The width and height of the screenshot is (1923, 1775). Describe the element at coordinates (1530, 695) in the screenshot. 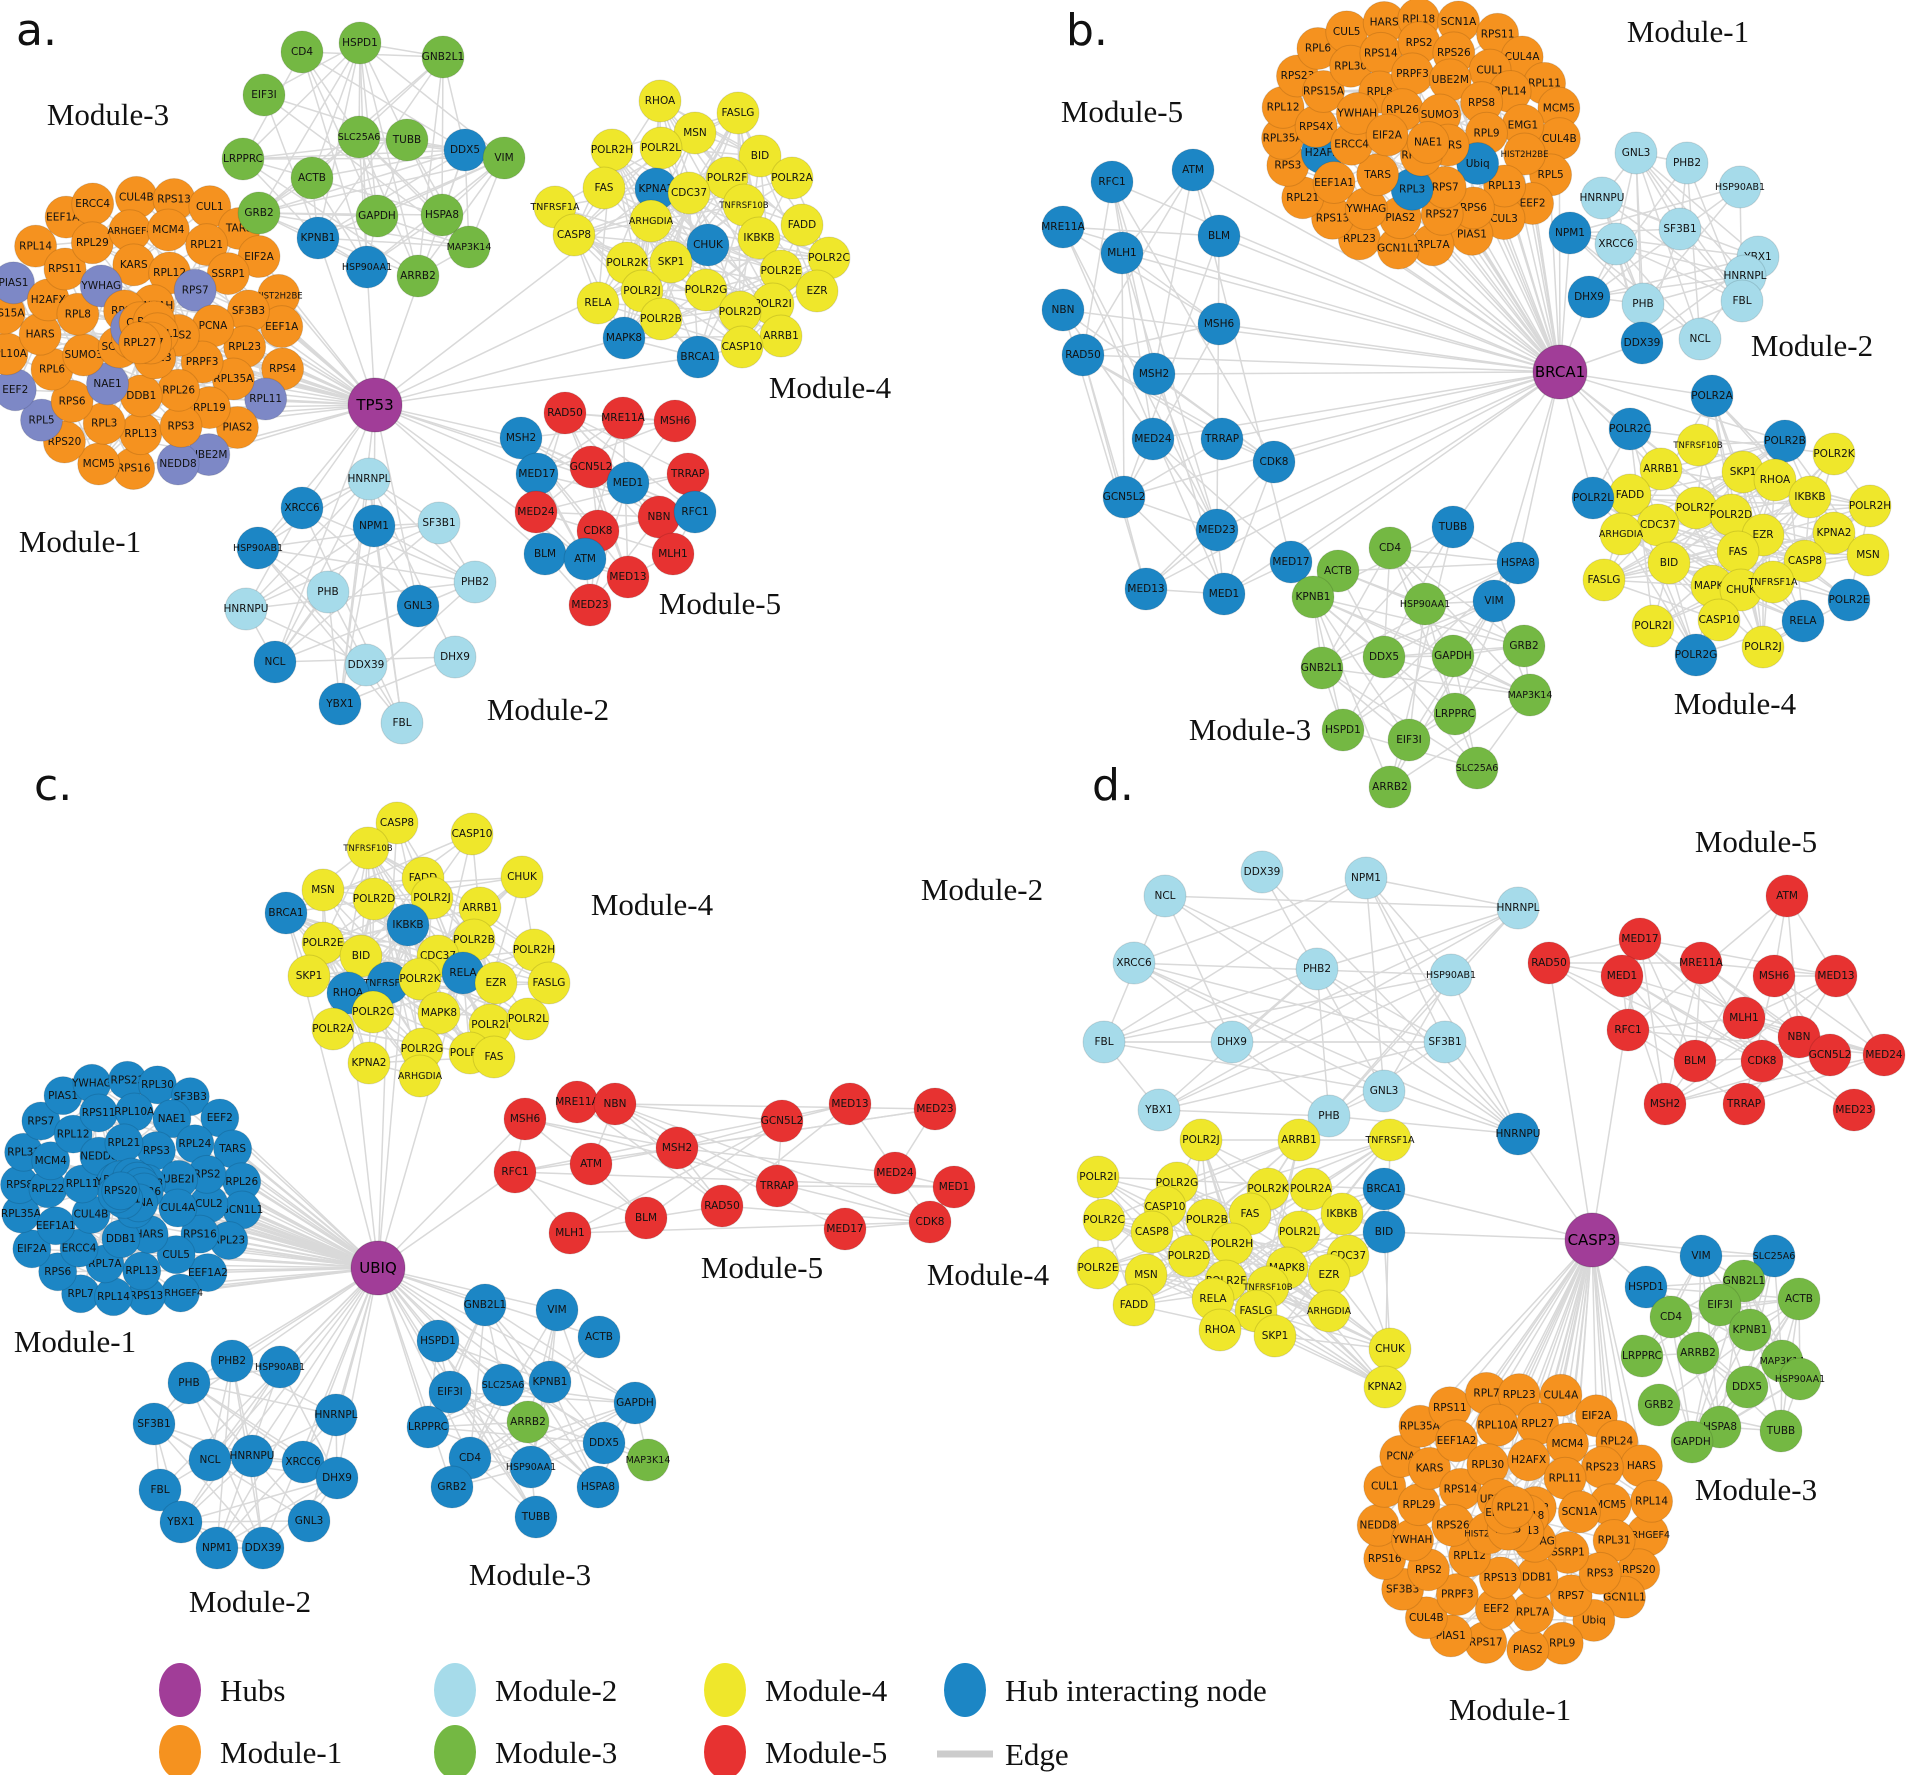

I see `node-MAP3K14: MAP3K14` at that location.